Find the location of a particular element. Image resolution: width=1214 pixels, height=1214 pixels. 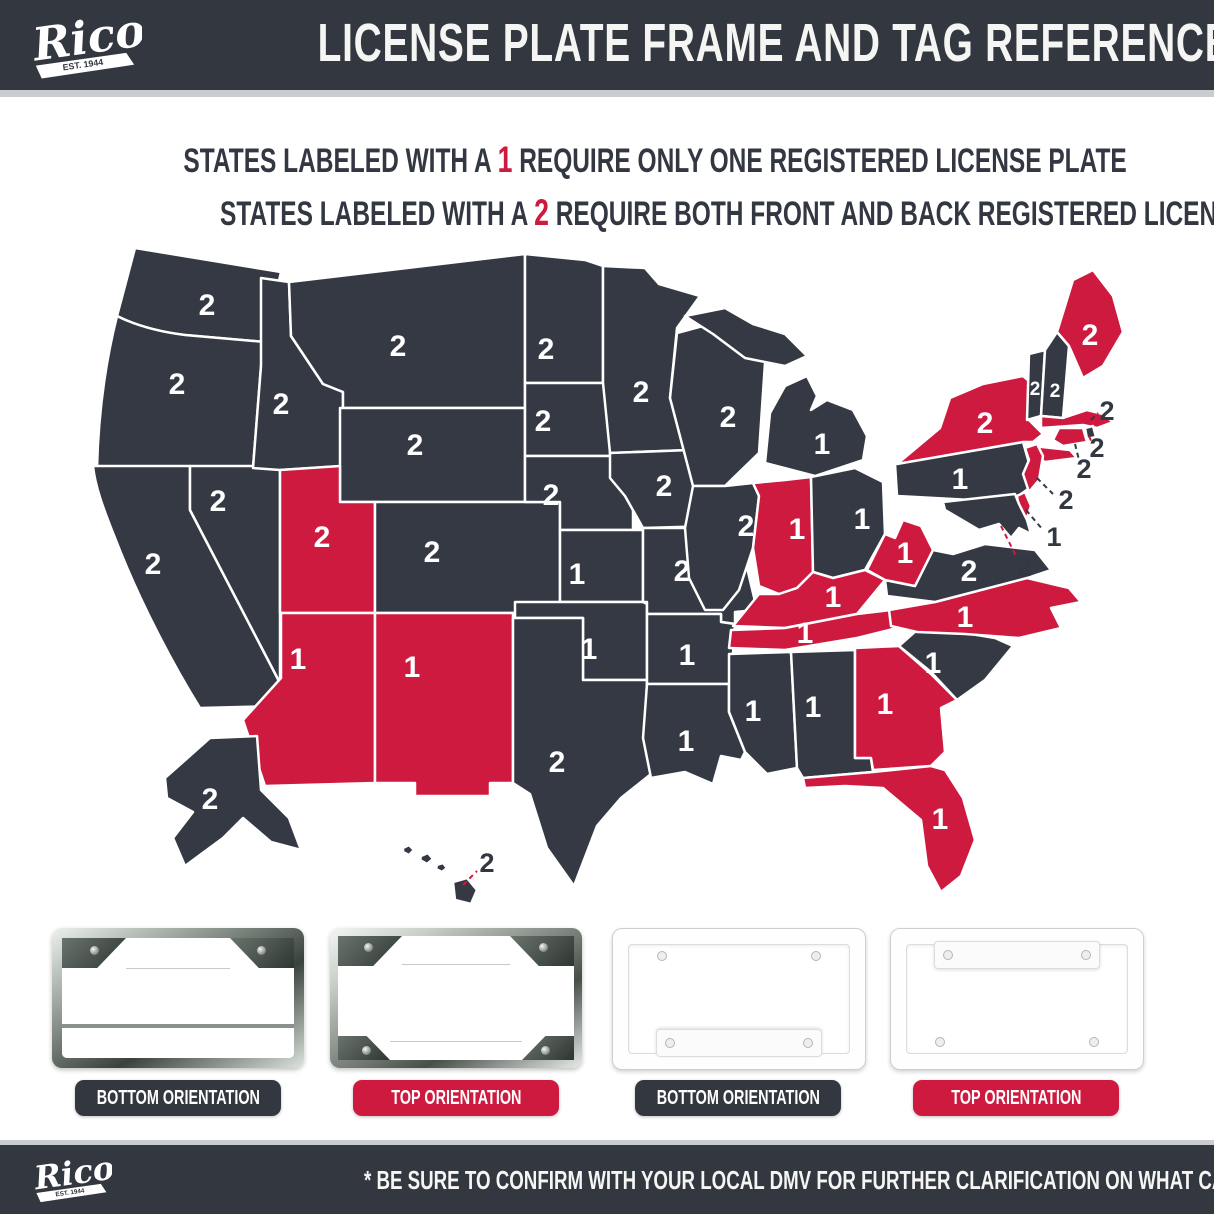

state-VA-plate-count: 2 is located at coordinates (969, 571).